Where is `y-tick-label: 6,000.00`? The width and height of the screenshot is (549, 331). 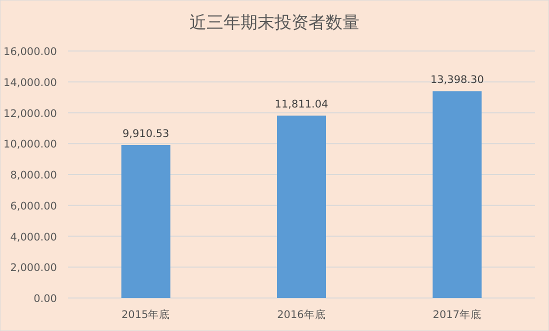
y-tick-label: 6,000.00 is located at coordinates (33, 206).